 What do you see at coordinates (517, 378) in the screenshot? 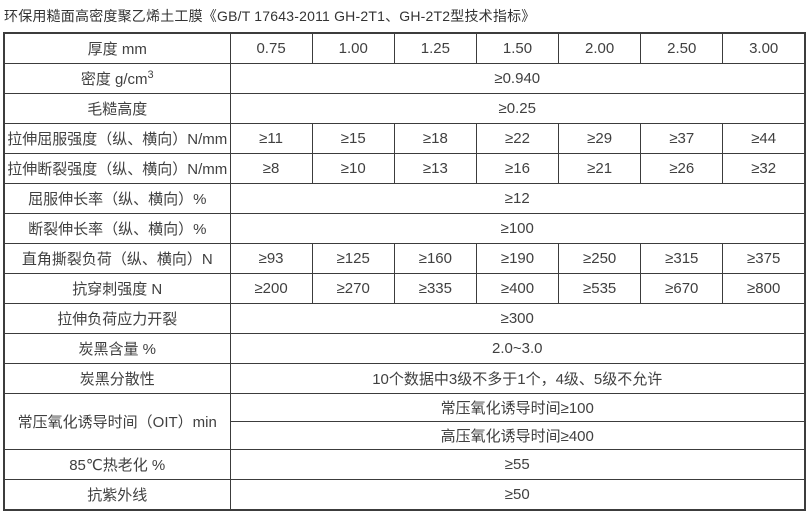
I see `carbon-black-dispersion-value: 10个数据中3级不多于1个，4级、5级不允许` at bounding box center [517, 378].